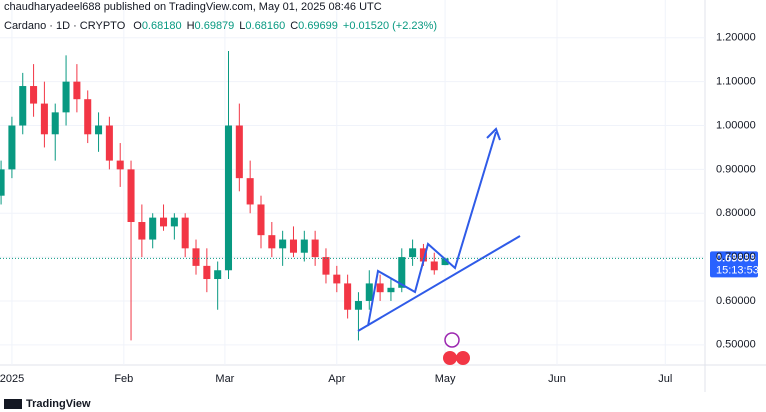  What do you see at coordinates (191, 26) in the screenshot?
I see `ohlc-key: H` at bounding box center [191, 26].